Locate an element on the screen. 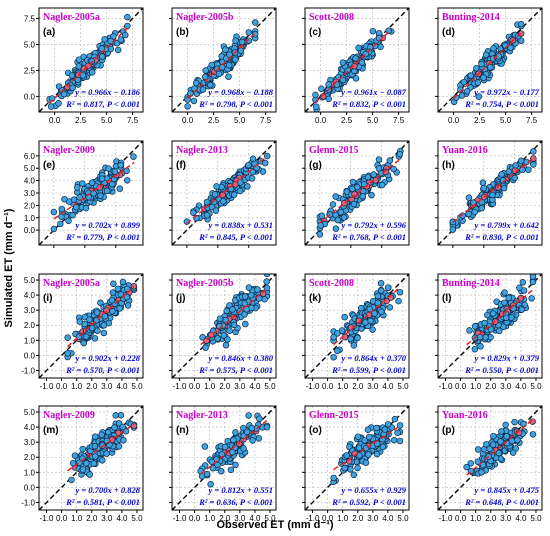 The height and width of the screenshot is (536, 550). panel-frame is located at coordinates (357, 458).